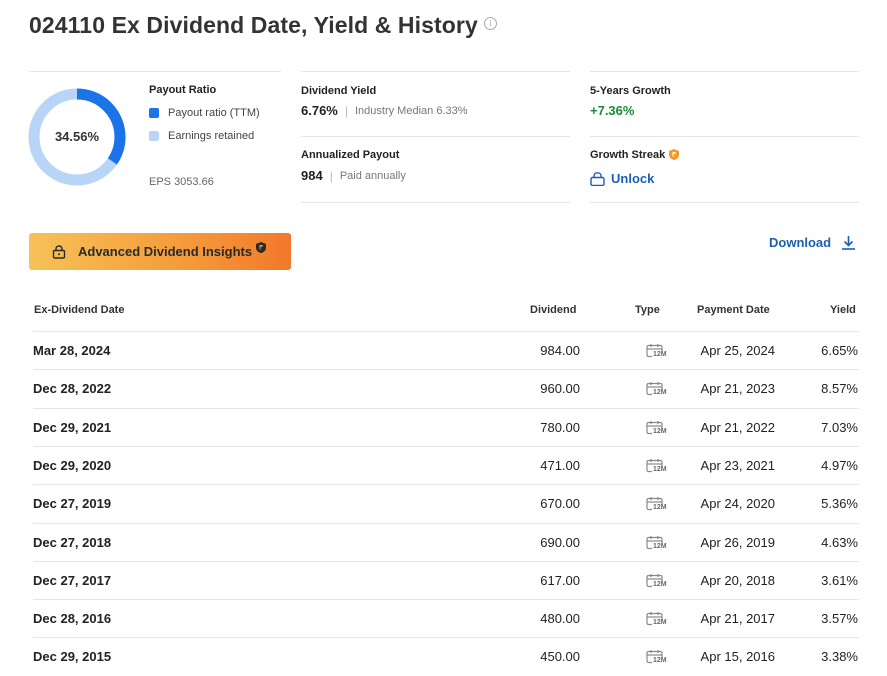 This screenshot has height=676, width=887. I want to click on dividend-amount: 984.00, so click(560, 350).